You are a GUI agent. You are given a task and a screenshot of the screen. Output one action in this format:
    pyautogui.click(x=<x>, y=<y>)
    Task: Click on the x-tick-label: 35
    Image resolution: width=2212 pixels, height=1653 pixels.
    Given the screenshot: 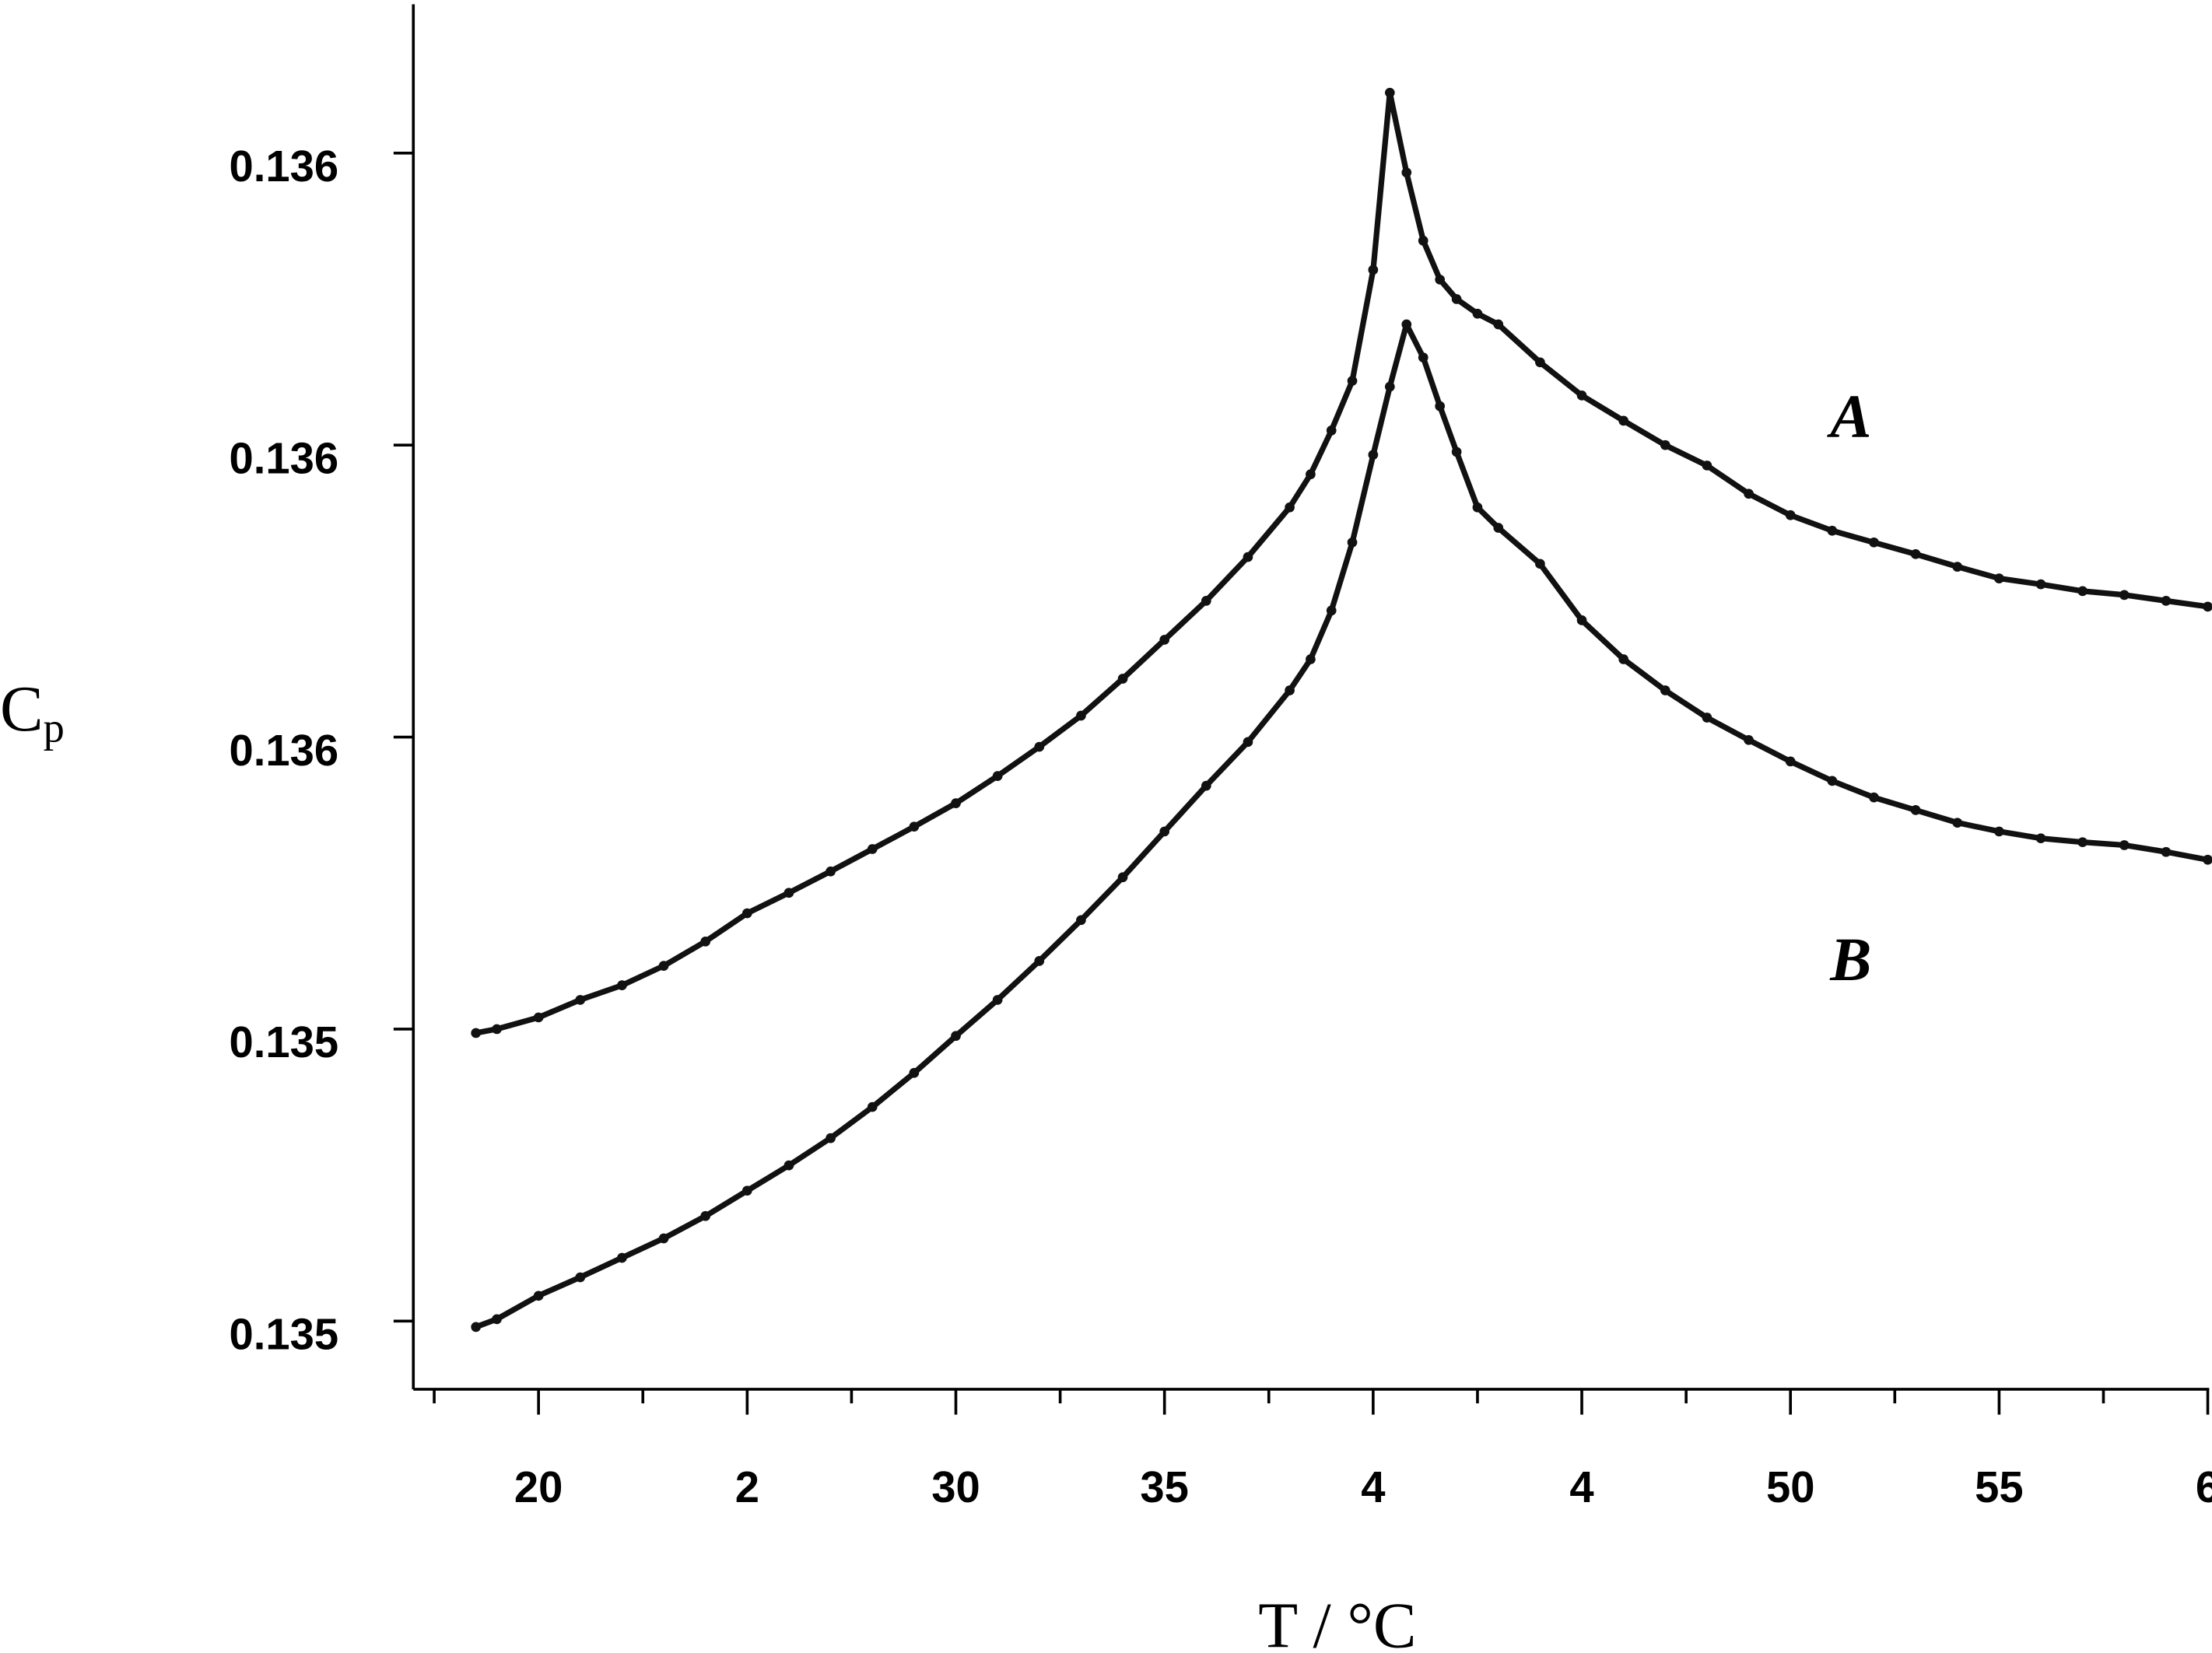 What is the action you would take?
    pyautogui.click(x=1165, y=1486)
    